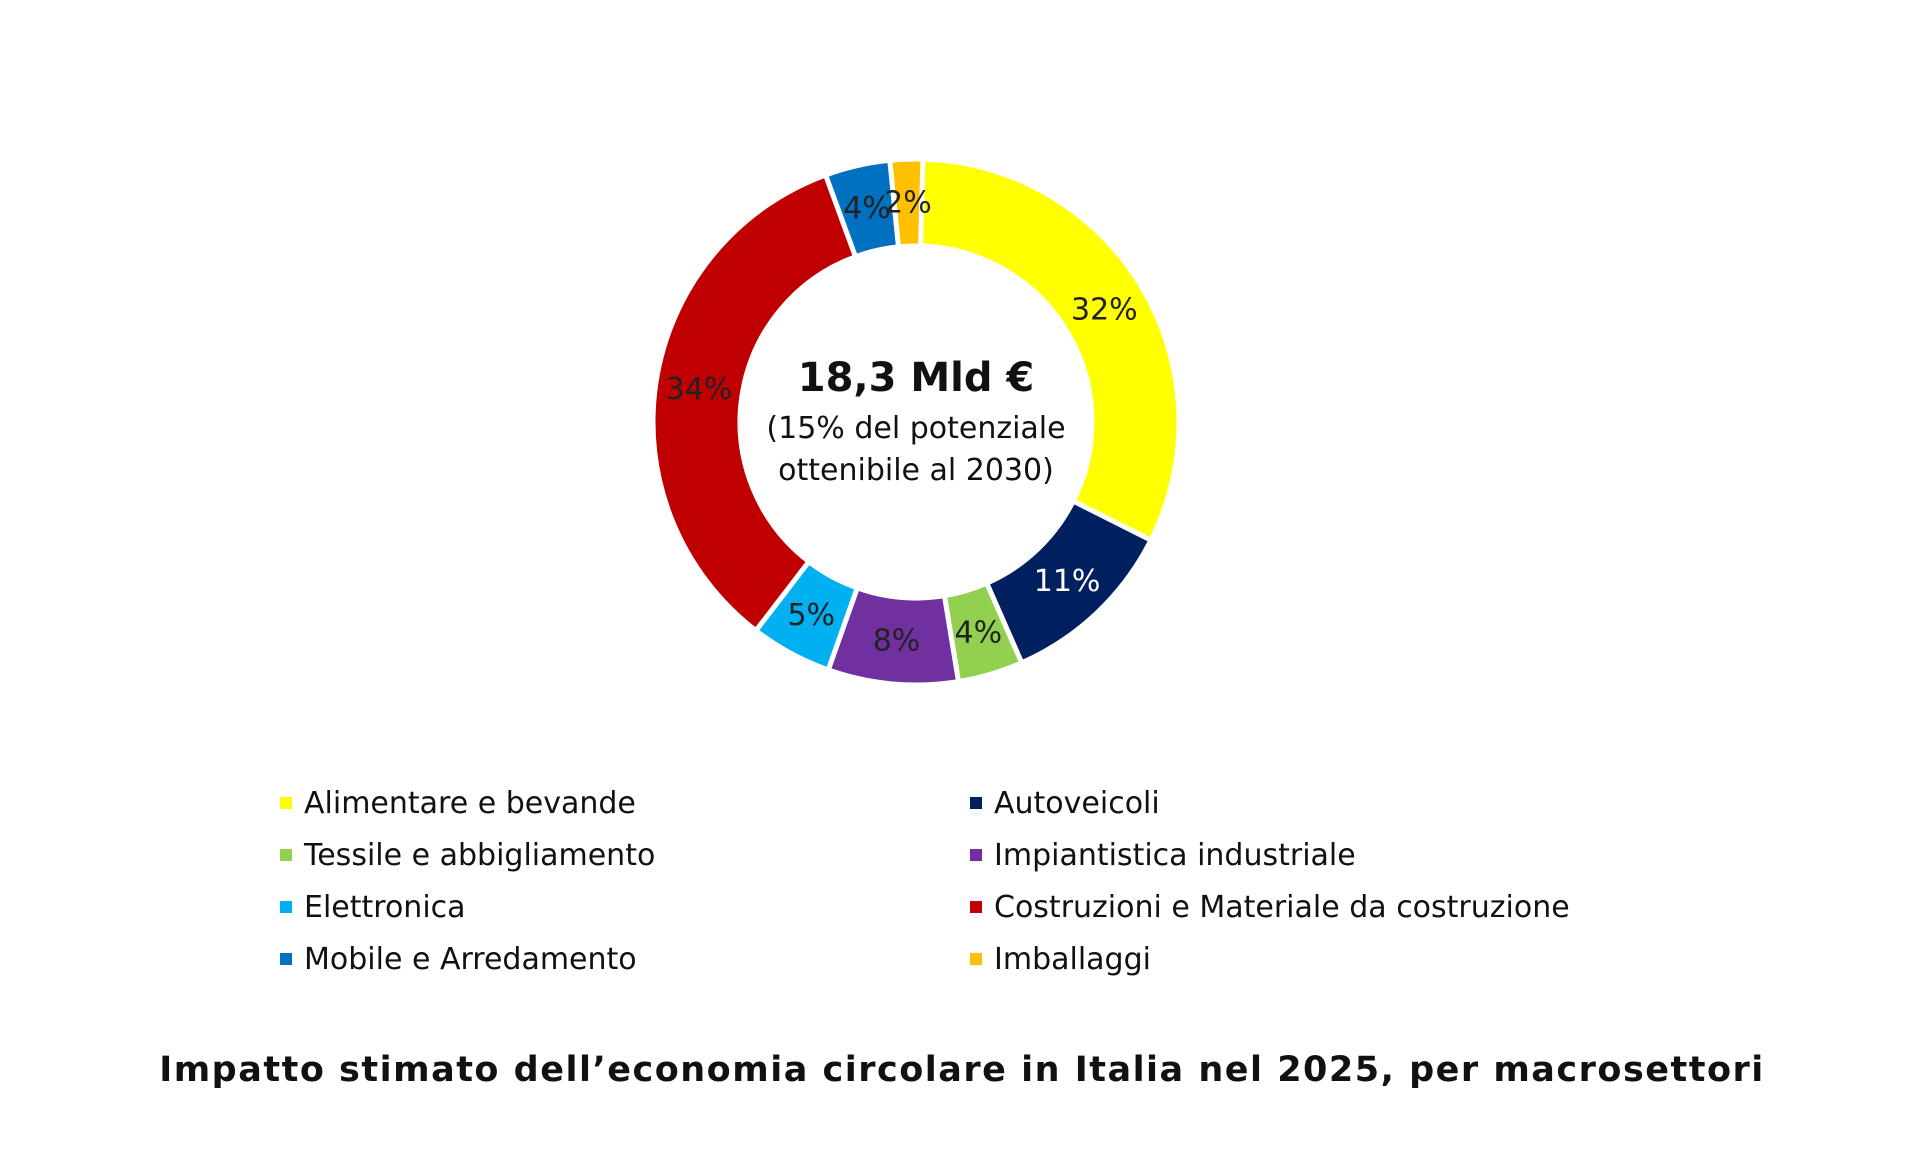 This screenshot has width=1924, height=1170. What do you see at coordinates (1067, 581) in the screenshot?
I see `slice-data-label: 11%` at bounding box center [1067, 581].